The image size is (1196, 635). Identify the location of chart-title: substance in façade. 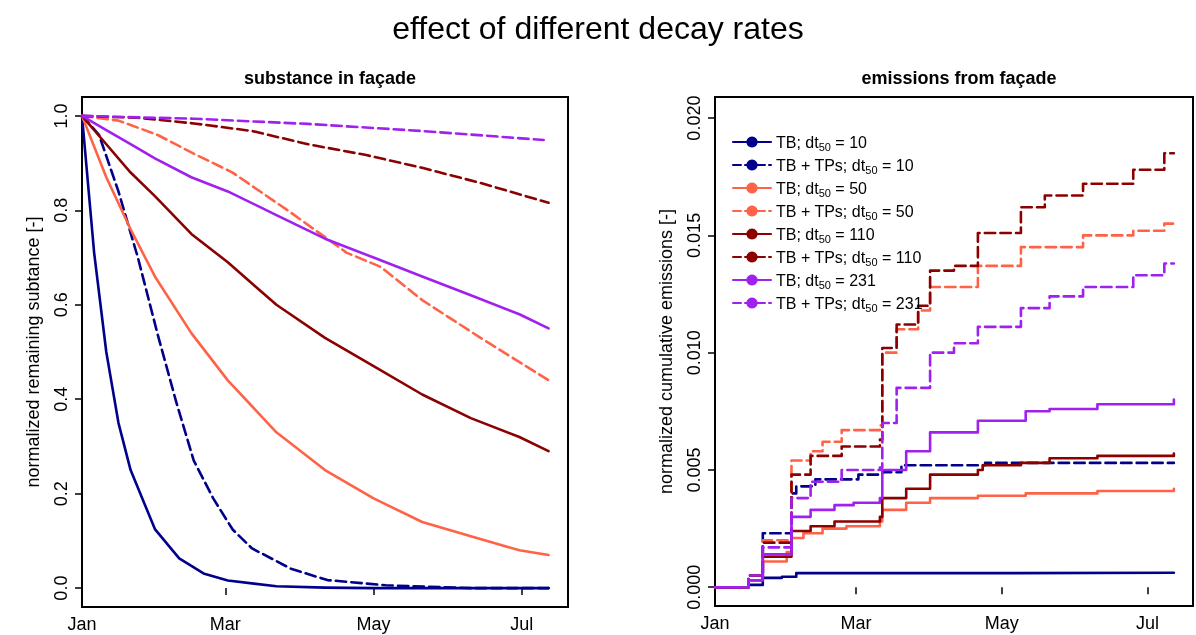
(330, 78).